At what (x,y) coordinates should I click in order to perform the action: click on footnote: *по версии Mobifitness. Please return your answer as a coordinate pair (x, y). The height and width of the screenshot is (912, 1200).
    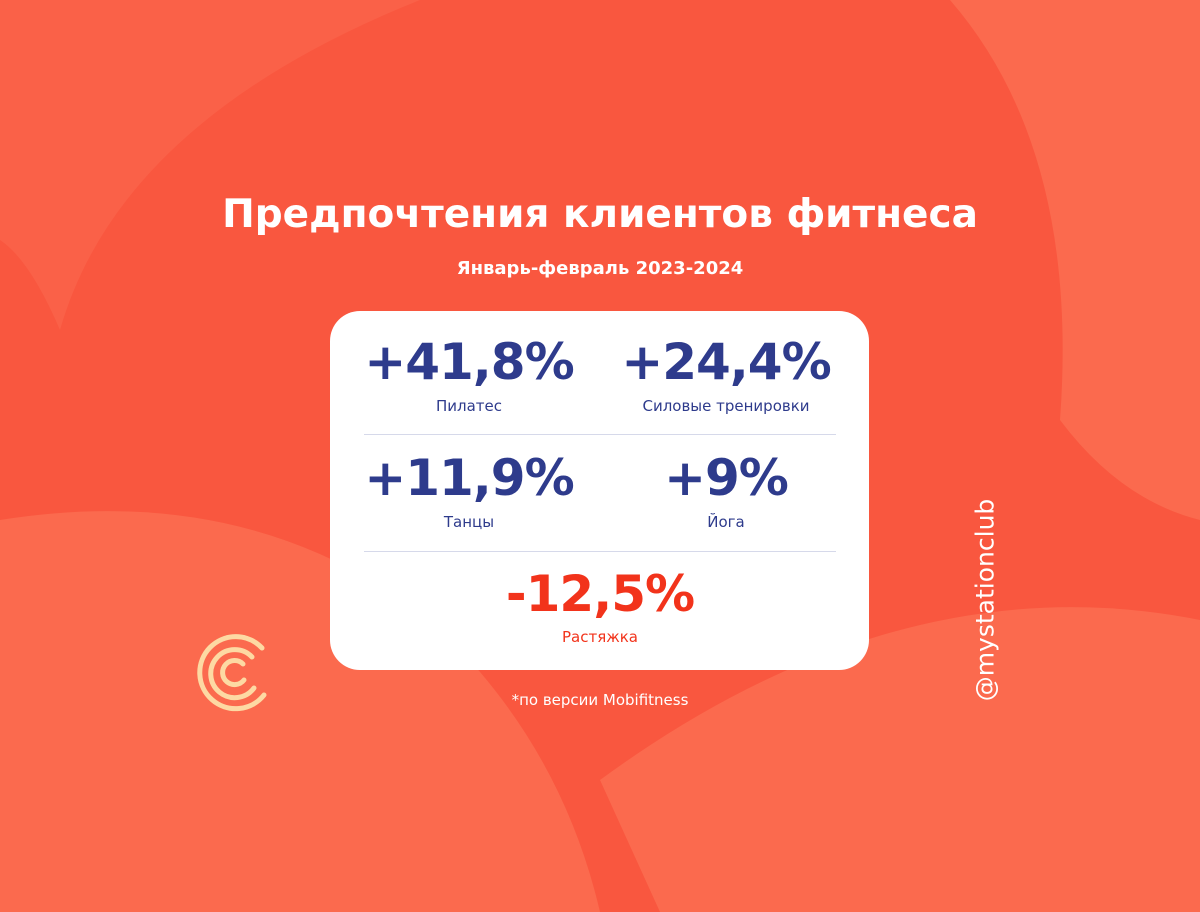
    Looking at the image, I should click on (600, 700).